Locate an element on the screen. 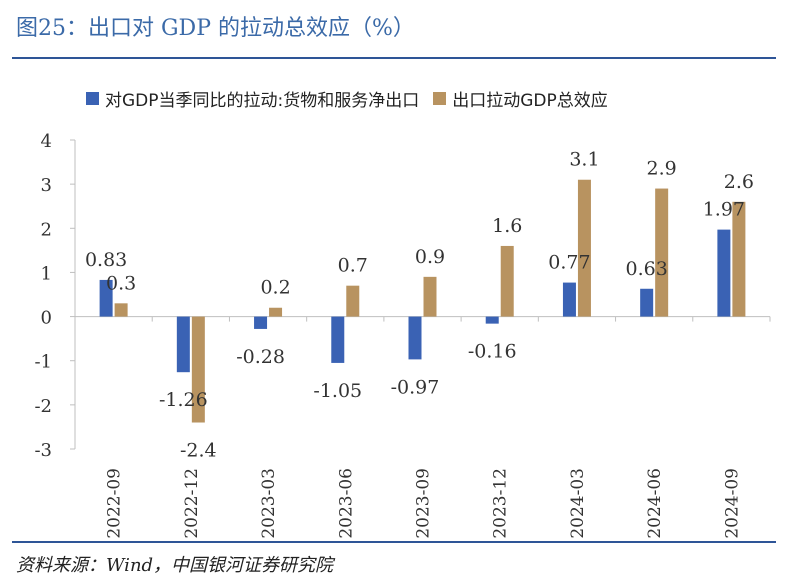 This screenshot has height=586, width=793. y-tick-label: -3 is located at coordinates (43, 450).